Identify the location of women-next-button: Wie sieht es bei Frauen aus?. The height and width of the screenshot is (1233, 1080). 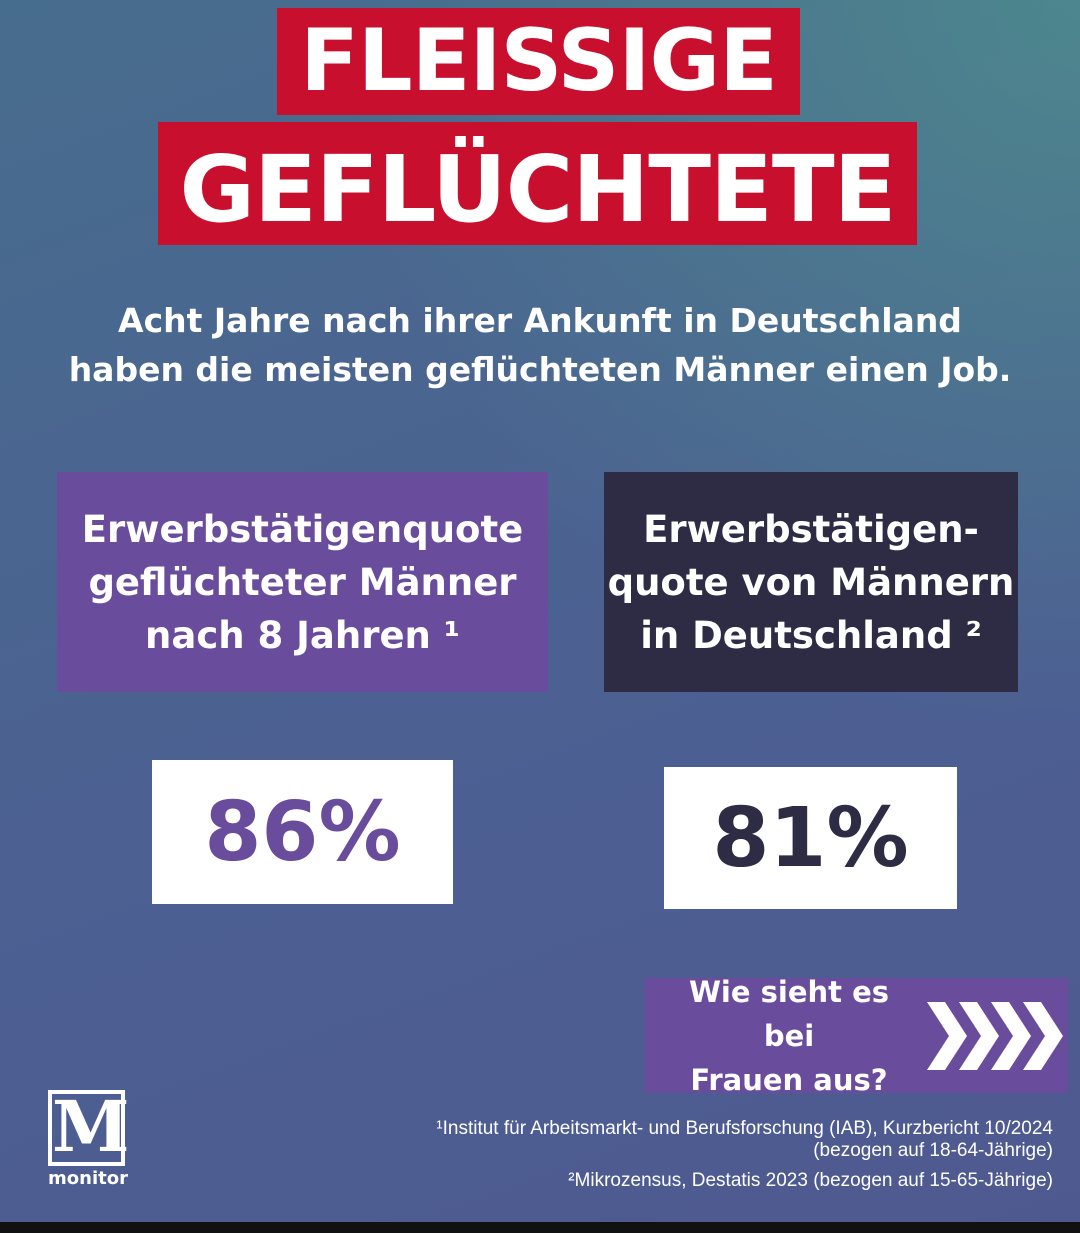
(856, 1036).